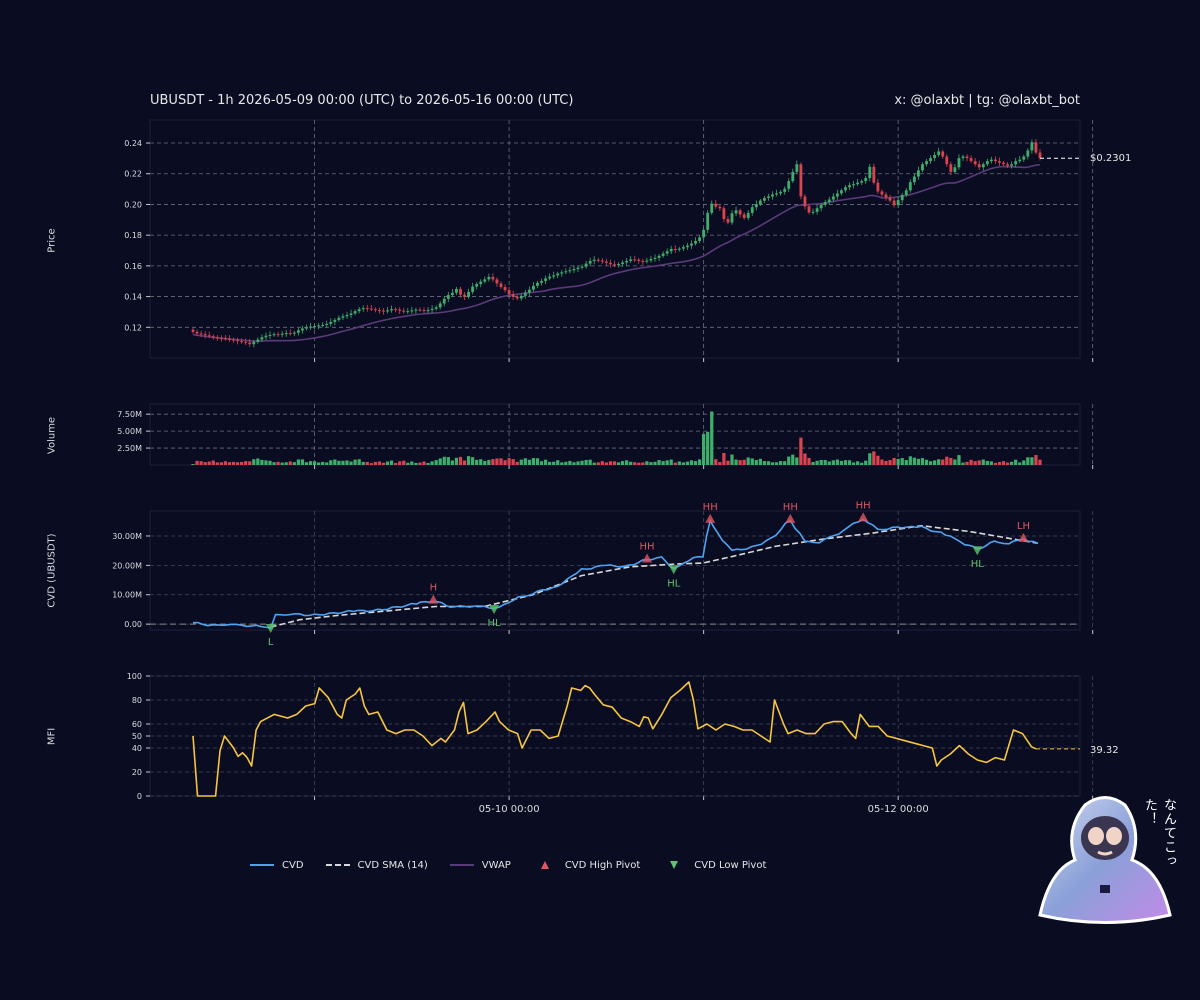 This screenshot has height=1000, width=1200. What do you see at coordinates (137, 700) in the screenshot?
I see `mfi-tick-label: 80` at bounding box center [137, 700].